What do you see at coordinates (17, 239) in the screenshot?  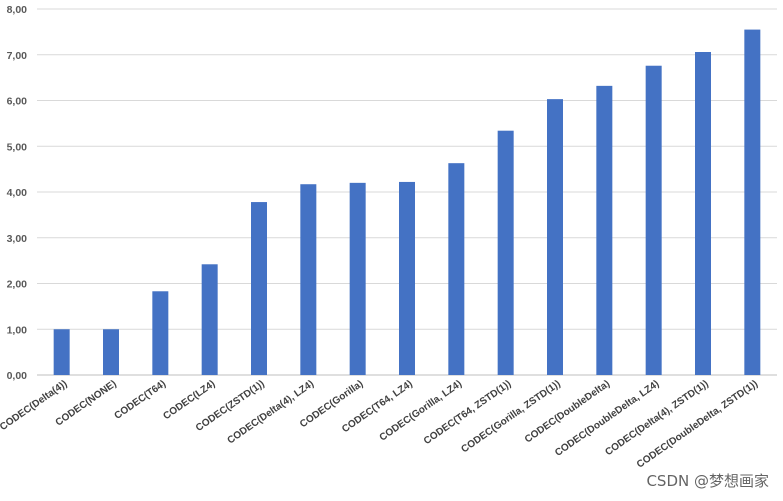 I see `y-tick-label: 3,00` at bounding box center [17, 239].